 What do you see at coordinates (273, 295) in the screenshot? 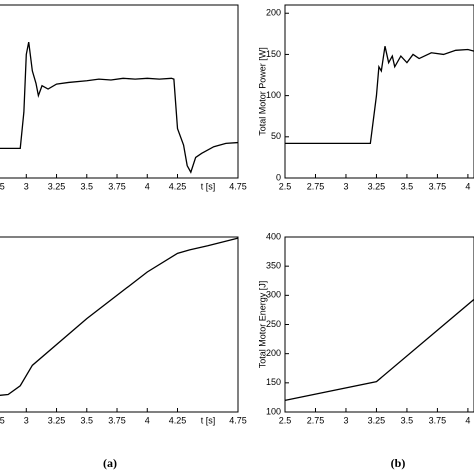
I see `y-tick-label: 300` at bounding box center [273, 295].